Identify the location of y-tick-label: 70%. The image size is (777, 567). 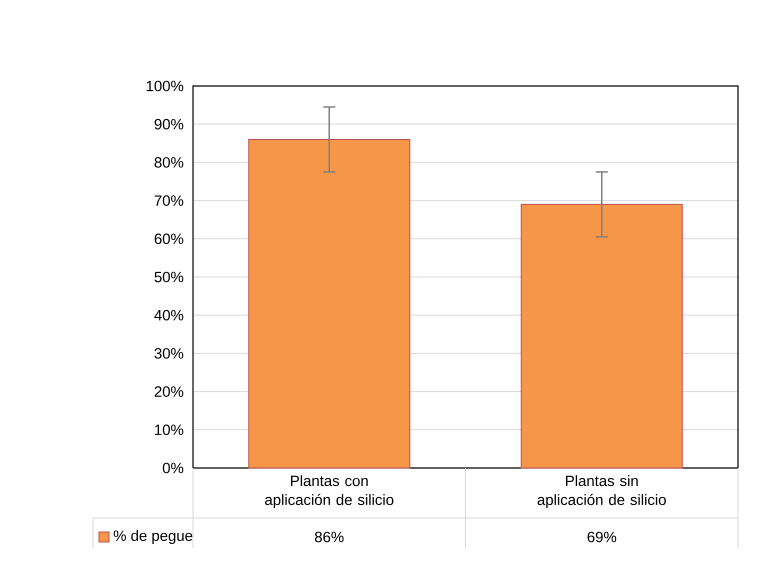
(169, 200).